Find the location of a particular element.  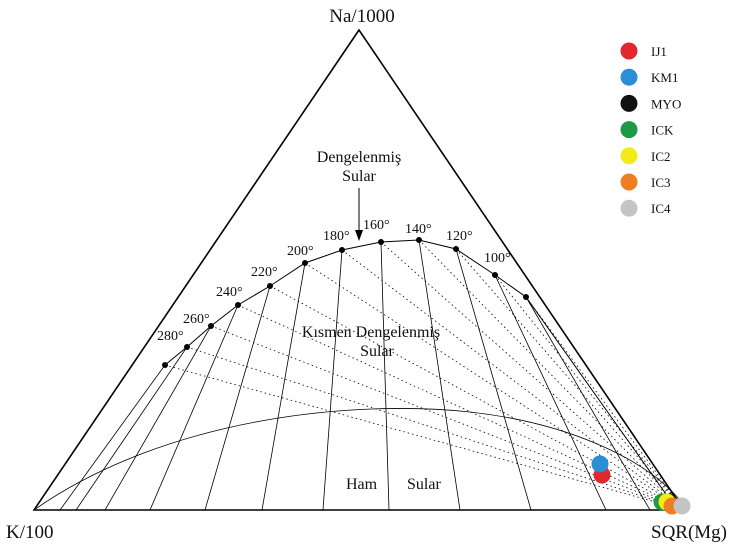

legend-label: IC2 is located at coordinates (661, 156).